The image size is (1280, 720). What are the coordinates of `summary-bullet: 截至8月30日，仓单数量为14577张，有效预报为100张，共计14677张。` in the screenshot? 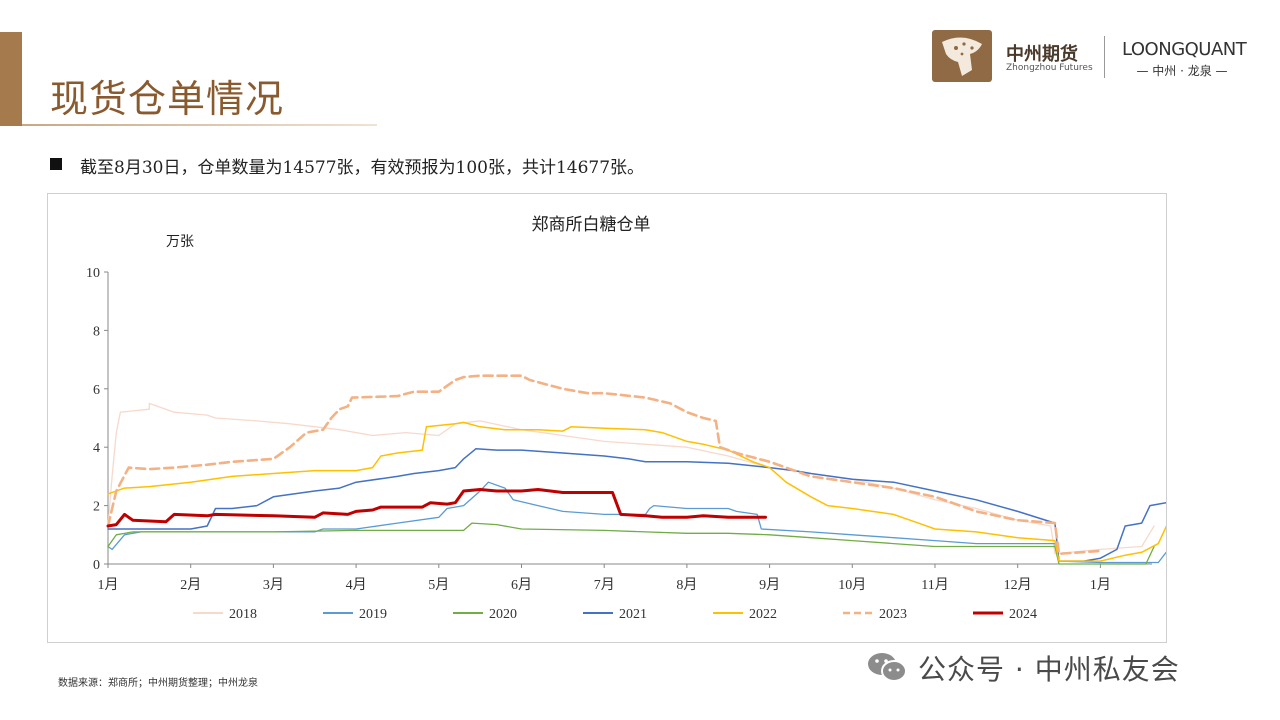 It's located at (362, 168).